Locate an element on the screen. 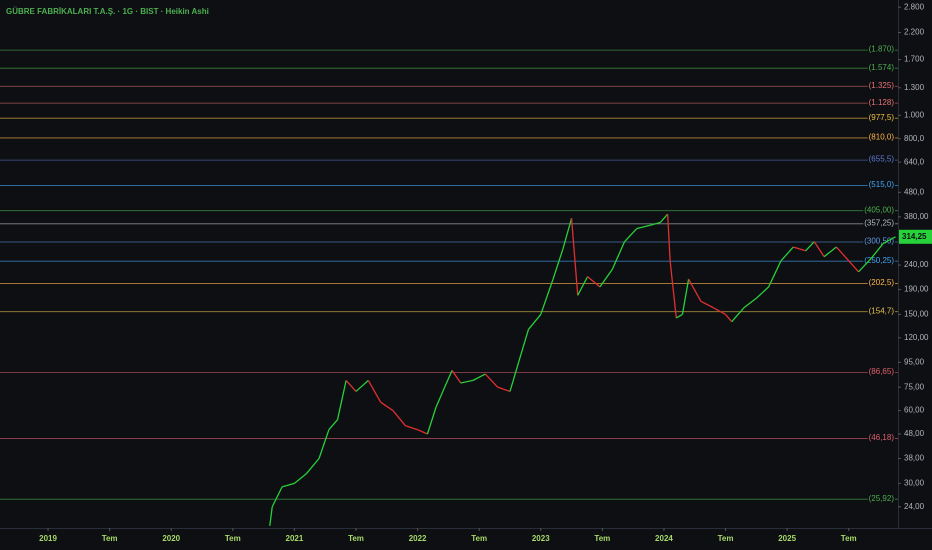  level-label: (1.574) is located at coordinates (882, 67).